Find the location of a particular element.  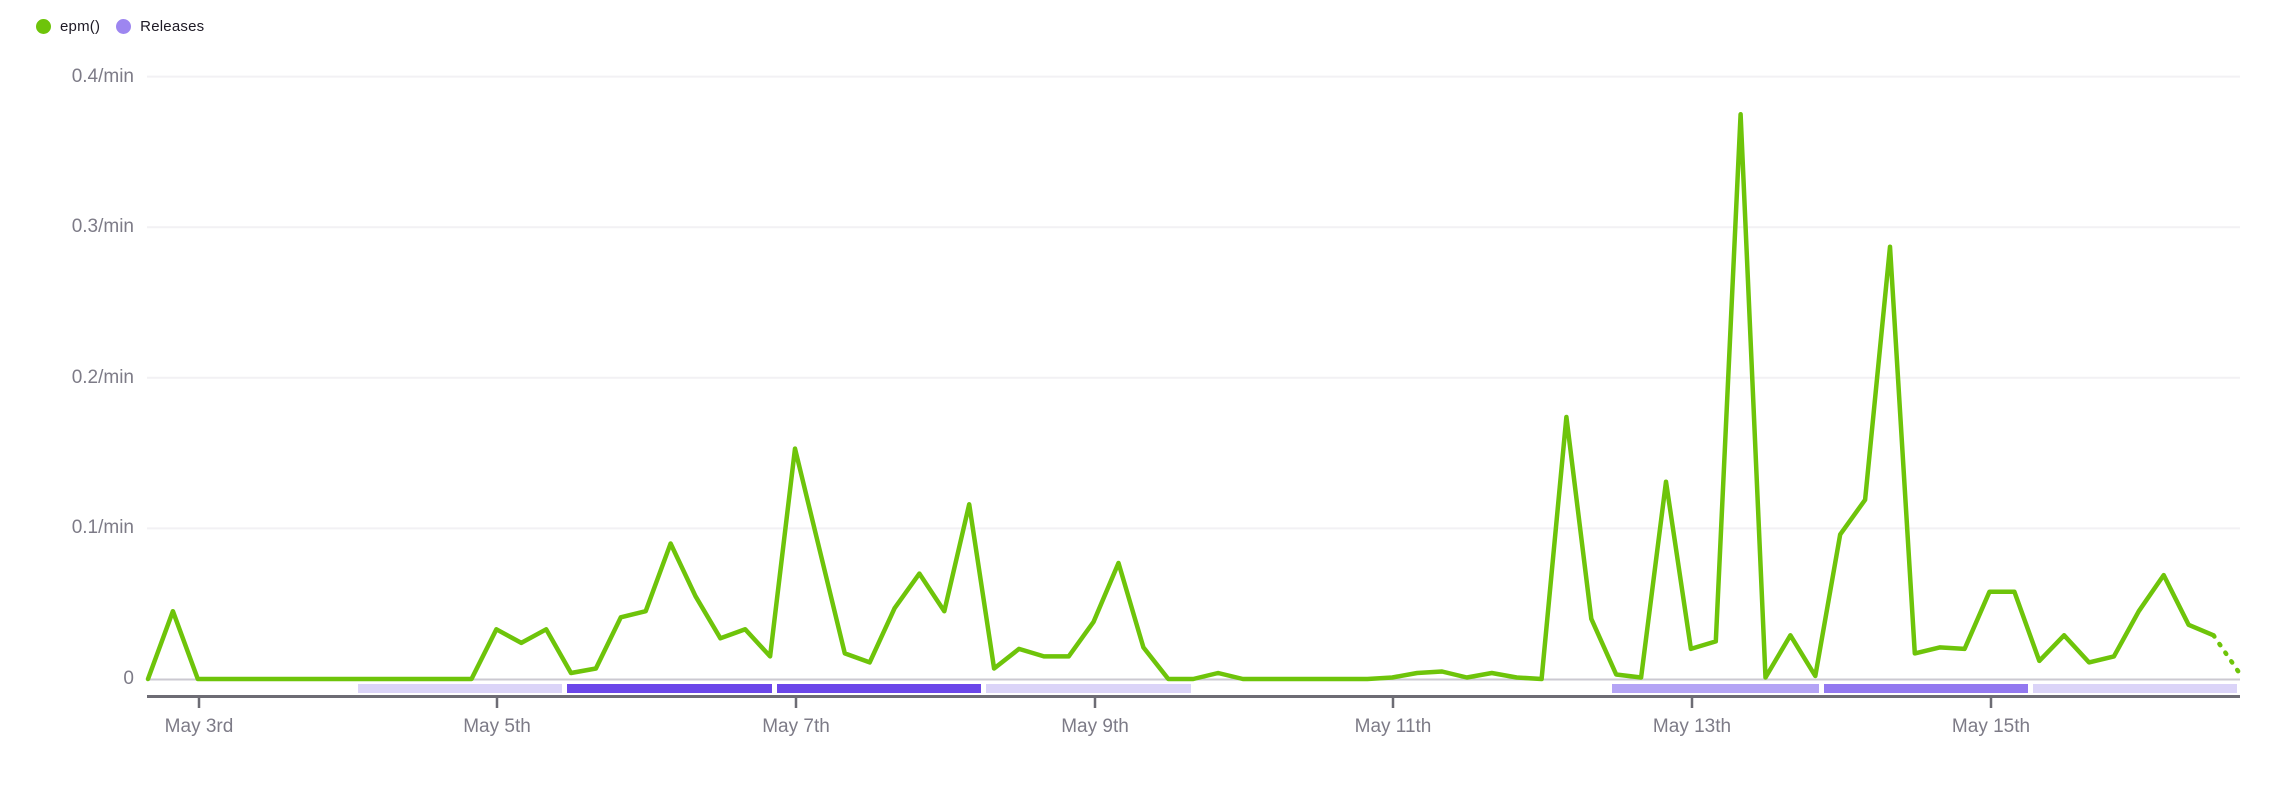

y-axis-label: 0.2/min is located at coordinates (102, 377).